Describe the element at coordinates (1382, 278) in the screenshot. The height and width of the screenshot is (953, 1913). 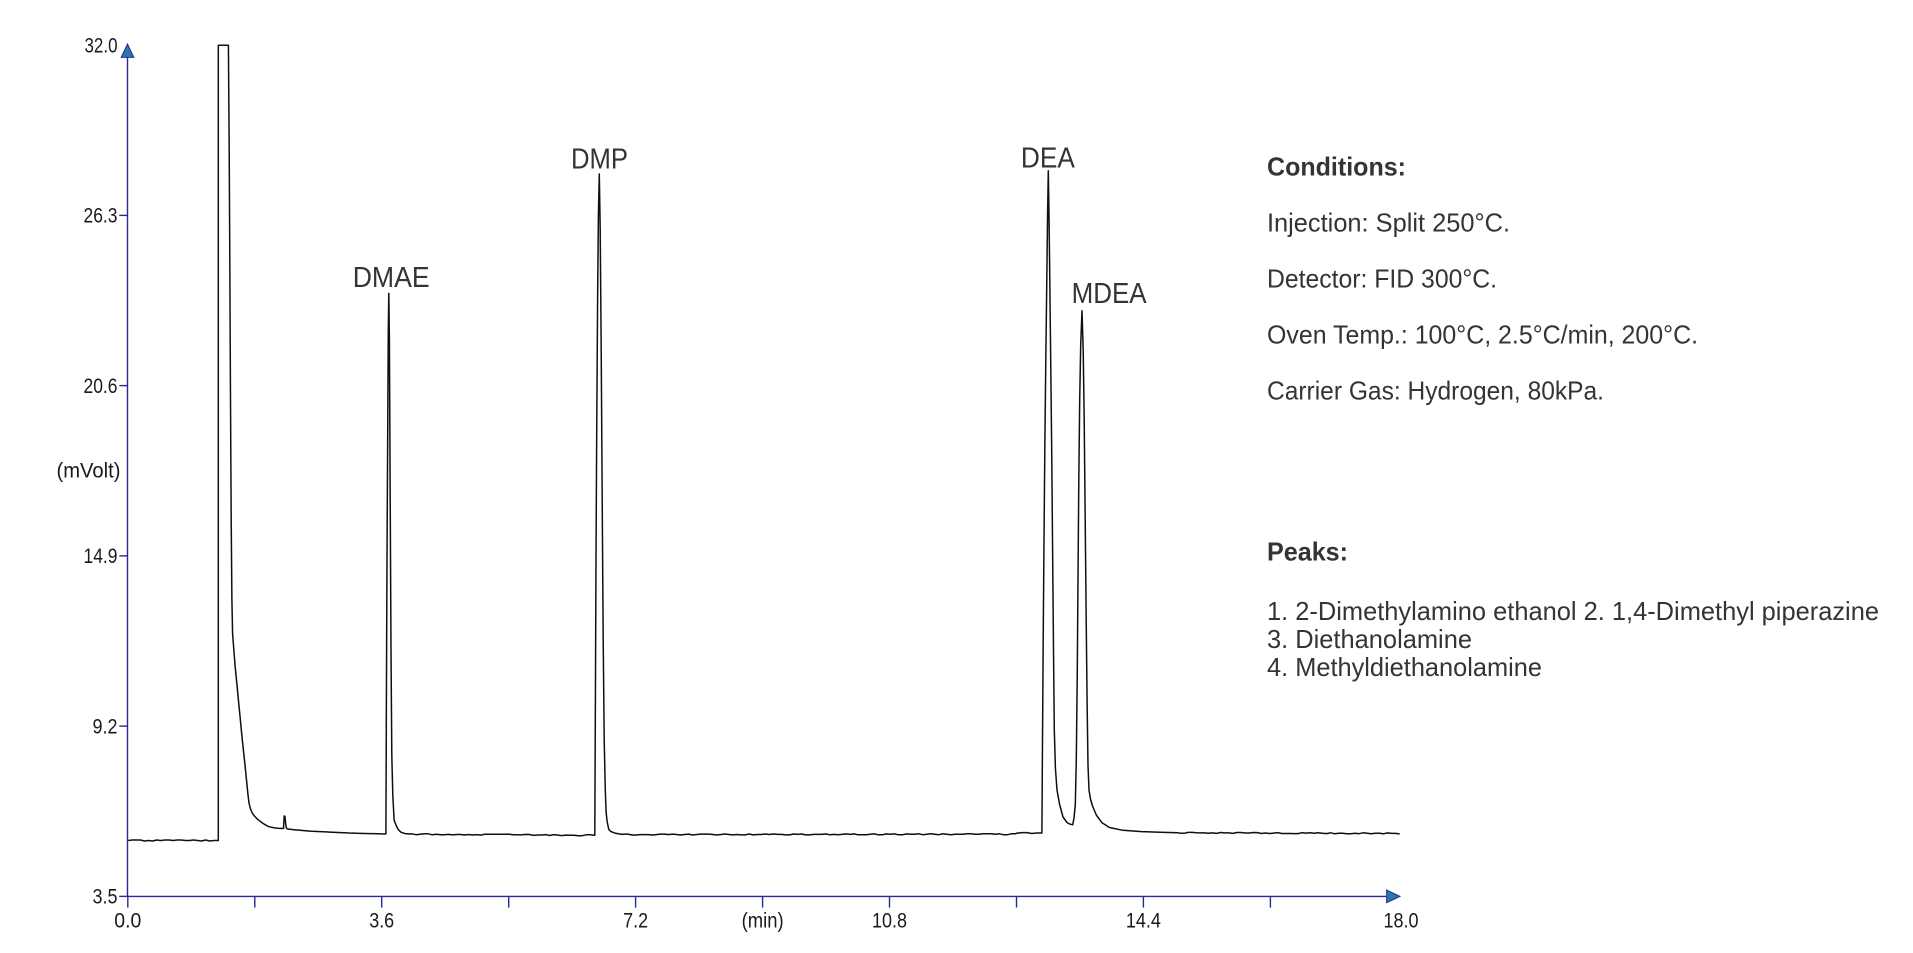
I see `svg-text: Detector: FID 300°C.` at that location.